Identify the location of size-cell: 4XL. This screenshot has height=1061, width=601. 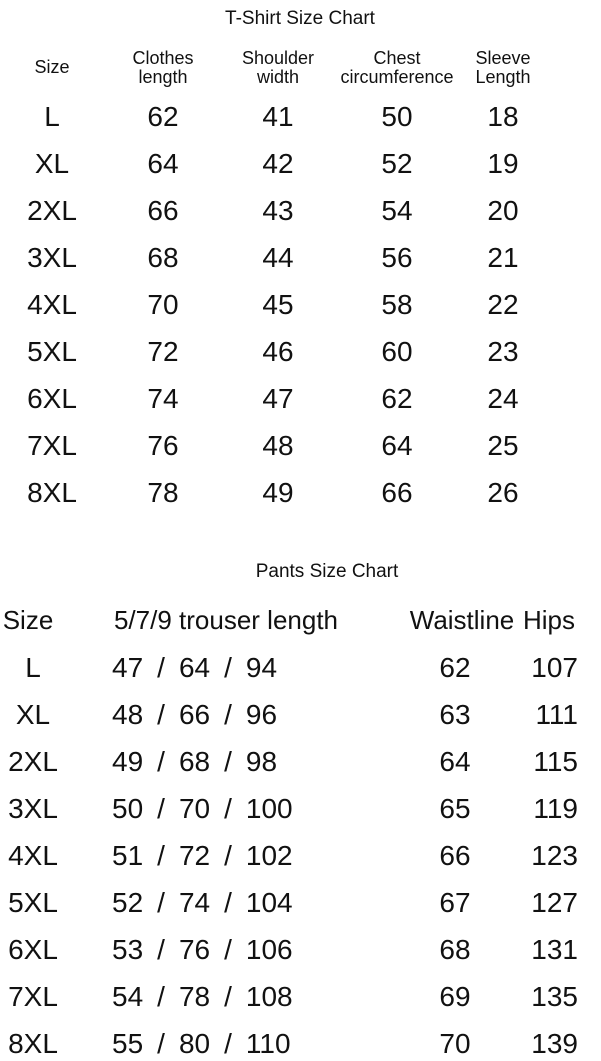
(52, 304).